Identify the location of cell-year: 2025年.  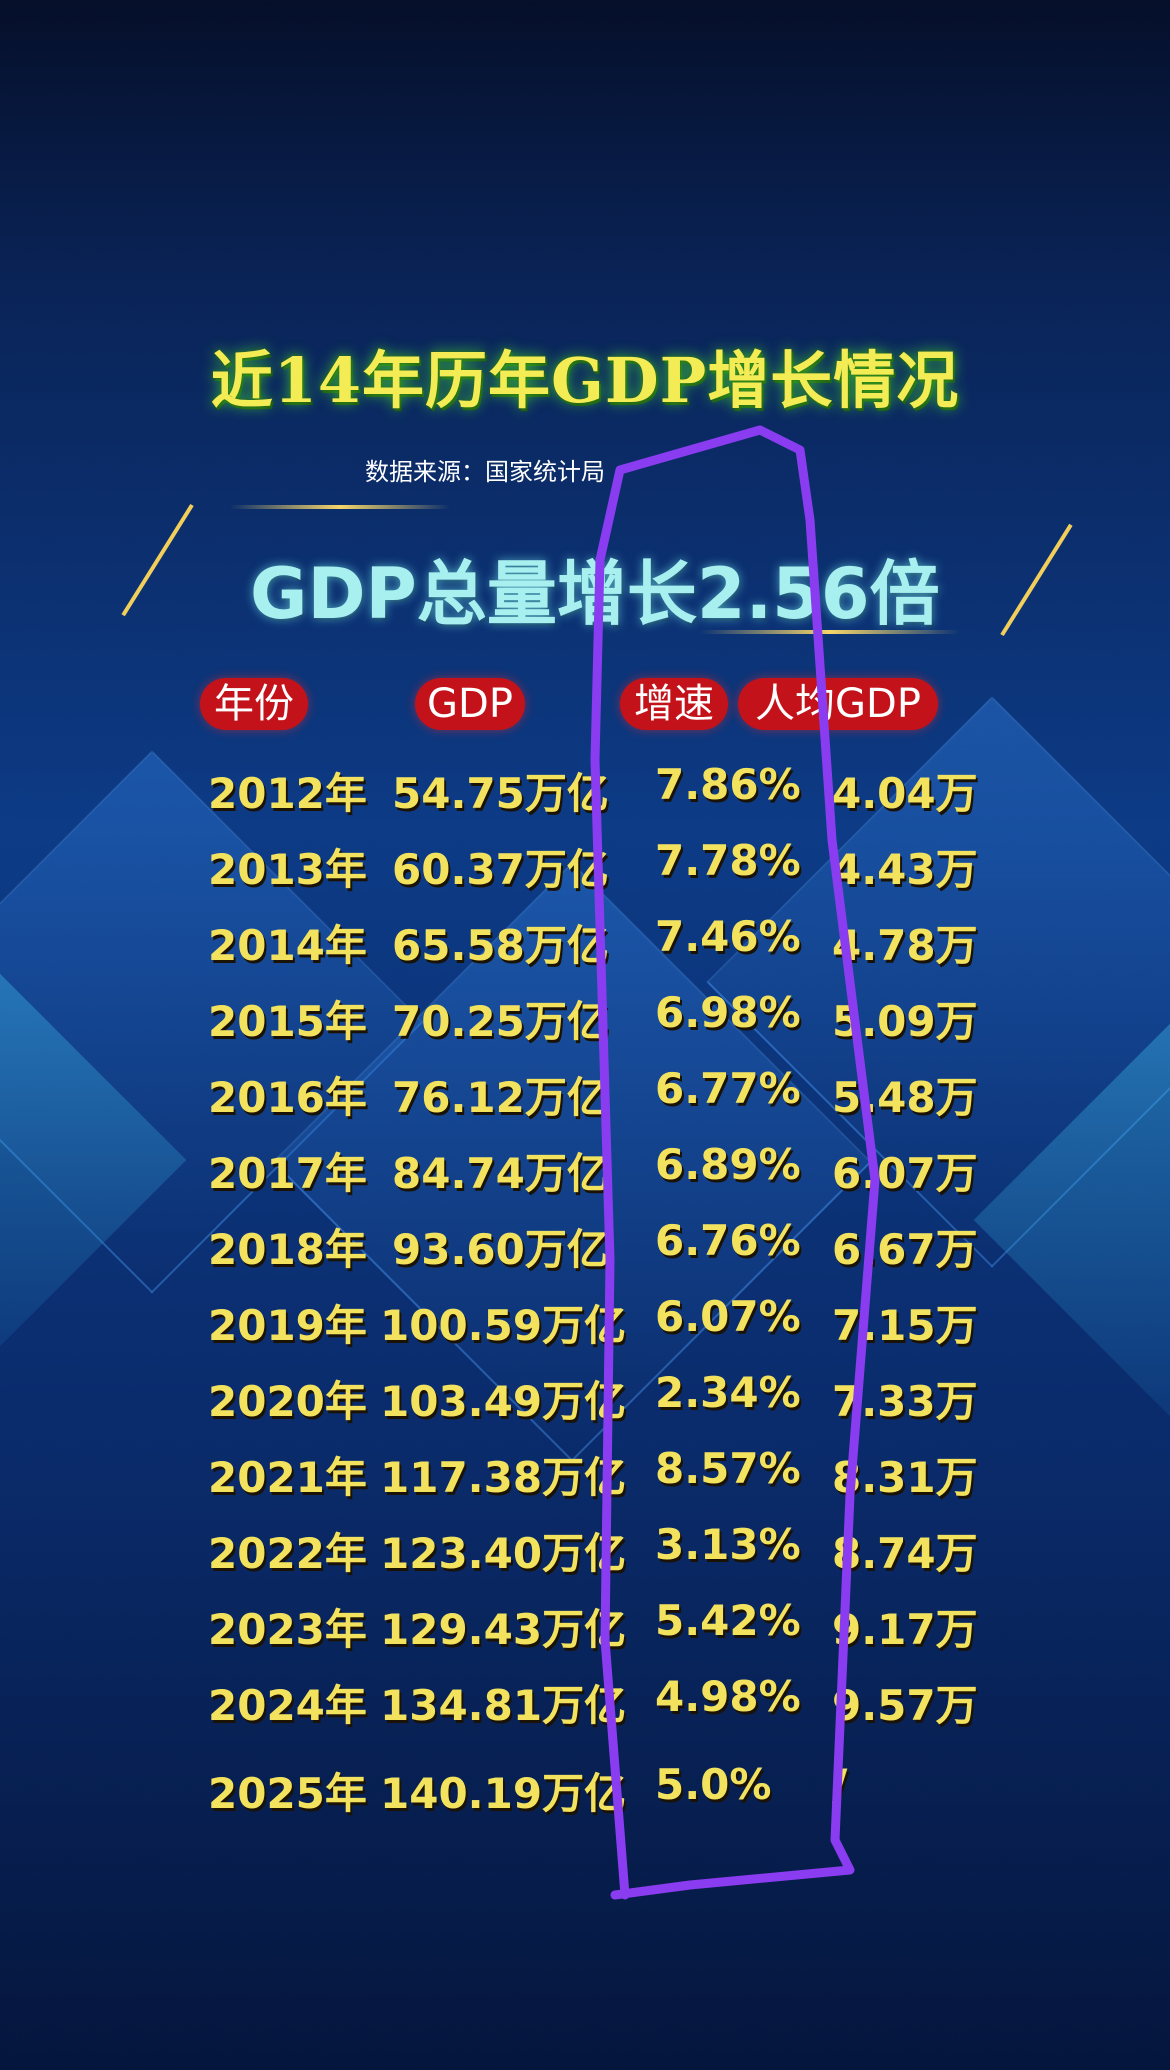
(287, 1793).